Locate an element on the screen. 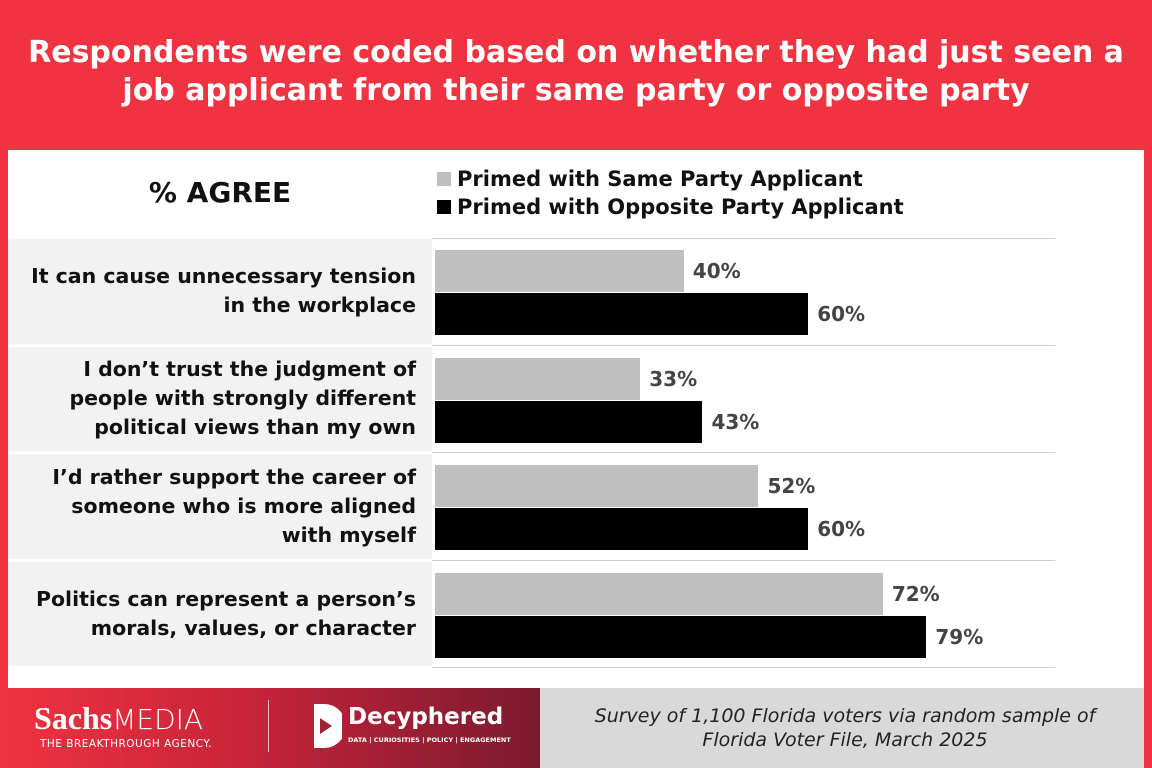  brand-logo: SachsMEDIA is located at coordinates (118, 718).